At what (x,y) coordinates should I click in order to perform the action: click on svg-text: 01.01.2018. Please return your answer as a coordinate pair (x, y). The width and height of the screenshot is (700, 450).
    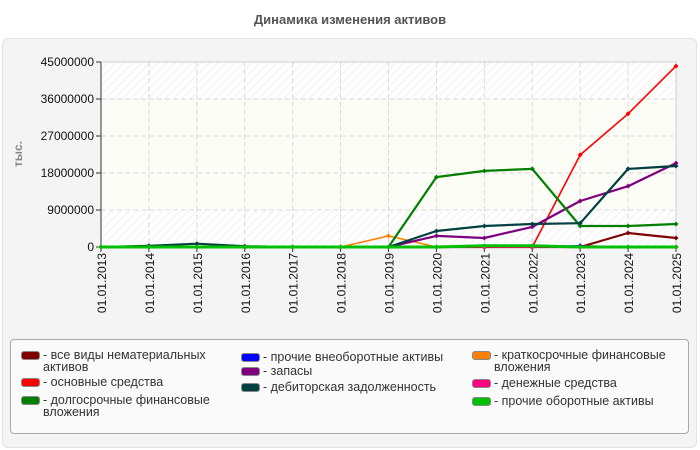
    Looking at the image, I should click on (342, 283).